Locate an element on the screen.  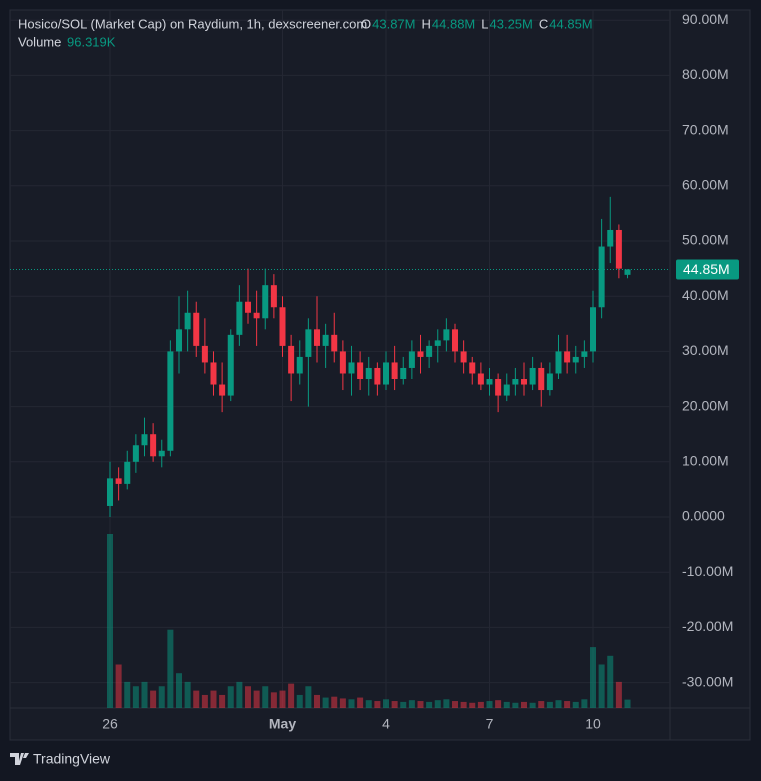
ohlc-key: H is located at coordinates (426, 23).